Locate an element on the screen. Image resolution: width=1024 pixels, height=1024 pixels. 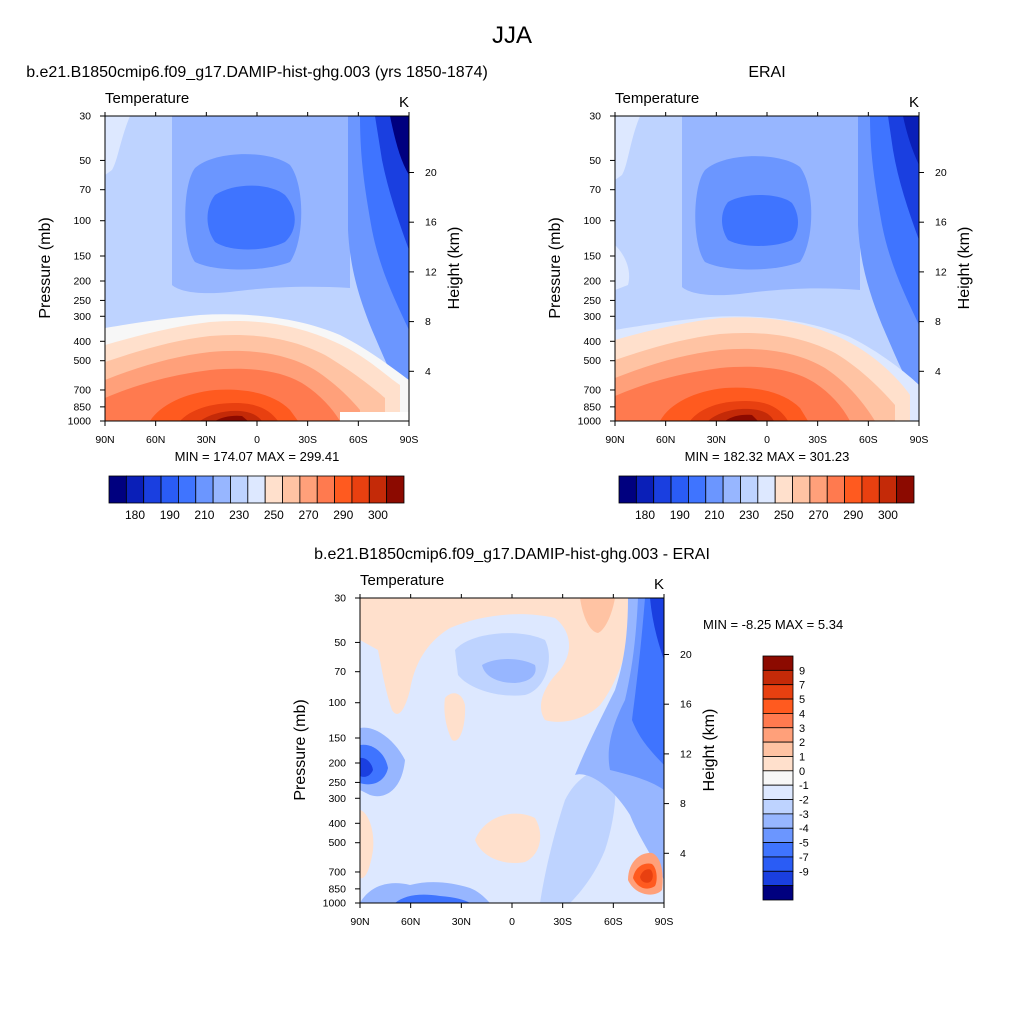
colorbar-label: 9 is located at coordinates (802, 671).